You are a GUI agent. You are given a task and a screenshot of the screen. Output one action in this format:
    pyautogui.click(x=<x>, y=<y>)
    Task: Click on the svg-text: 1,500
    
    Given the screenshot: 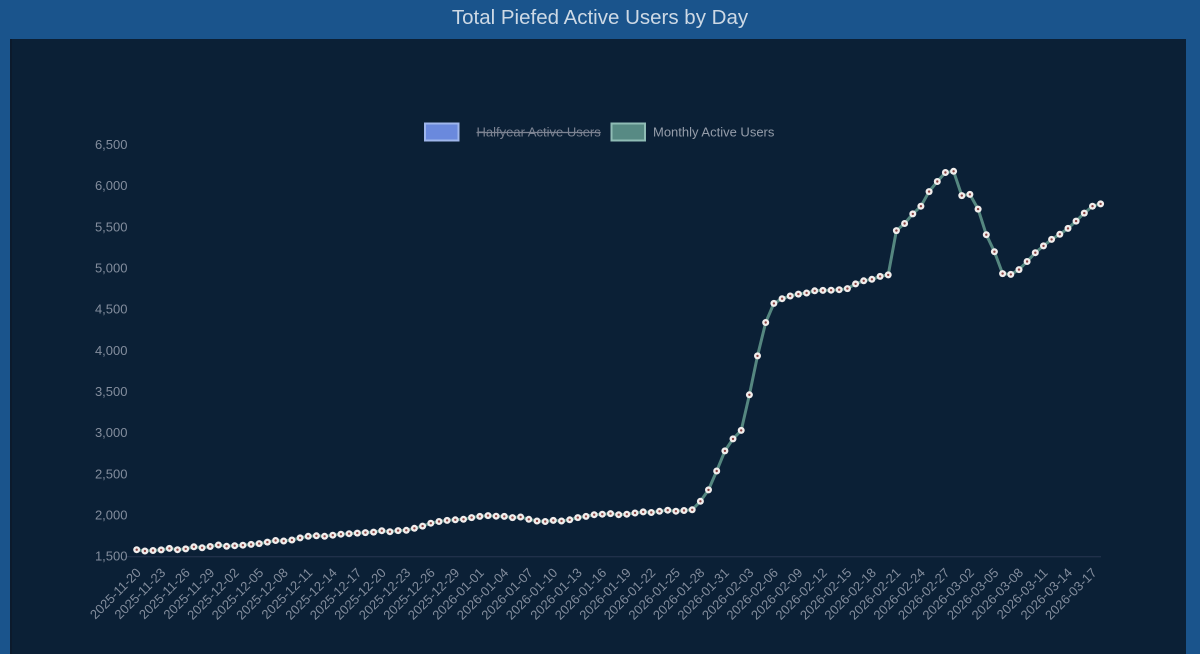 What is the action you would take?
    pyautogui.click(x=111, y=556)
    